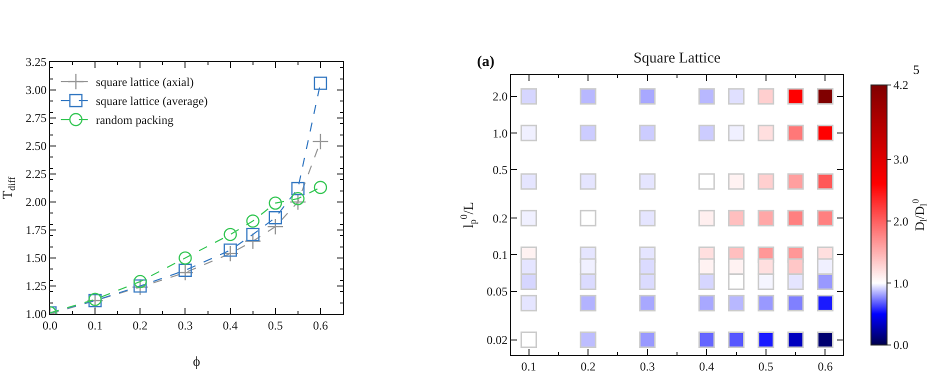 This screenshot has width=951, height=378. I want to click on color-bar-label: 4.2, so click(900, 85).